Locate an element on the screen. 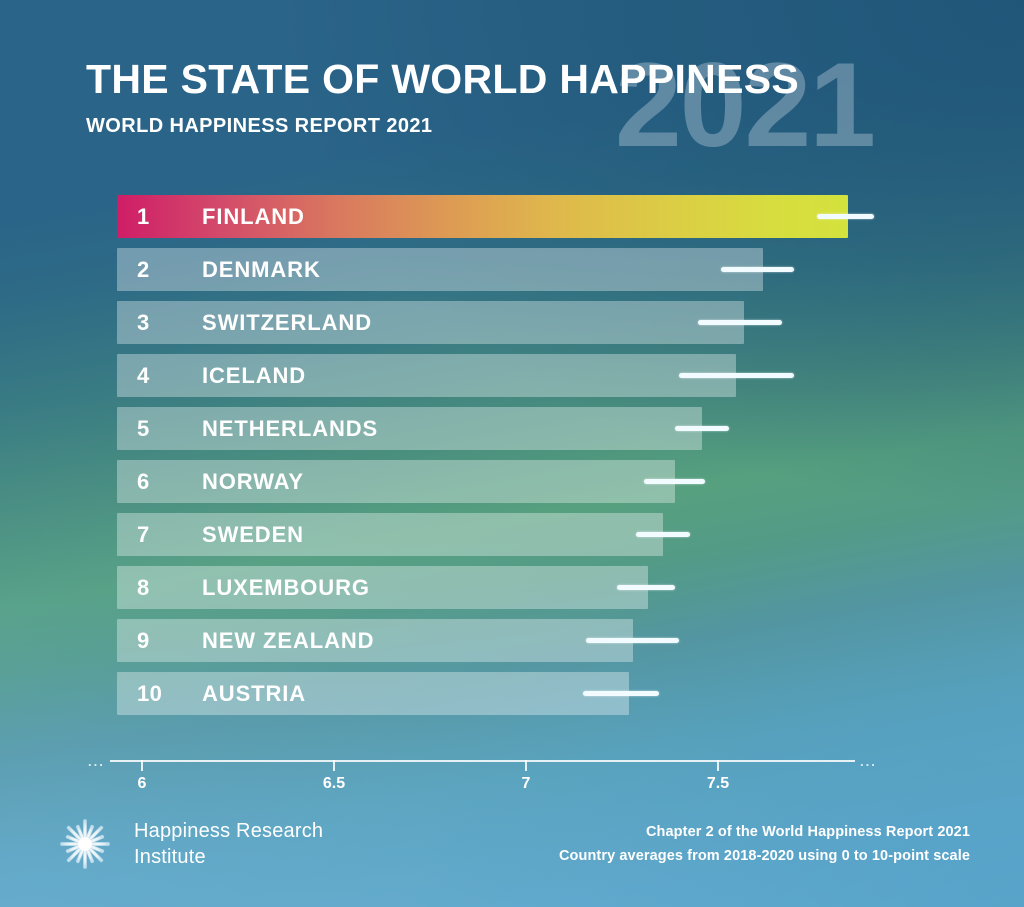 The height and width of the screenshot is (907, 1024). country-label: NORWAY is located at coordinates (253, 481).